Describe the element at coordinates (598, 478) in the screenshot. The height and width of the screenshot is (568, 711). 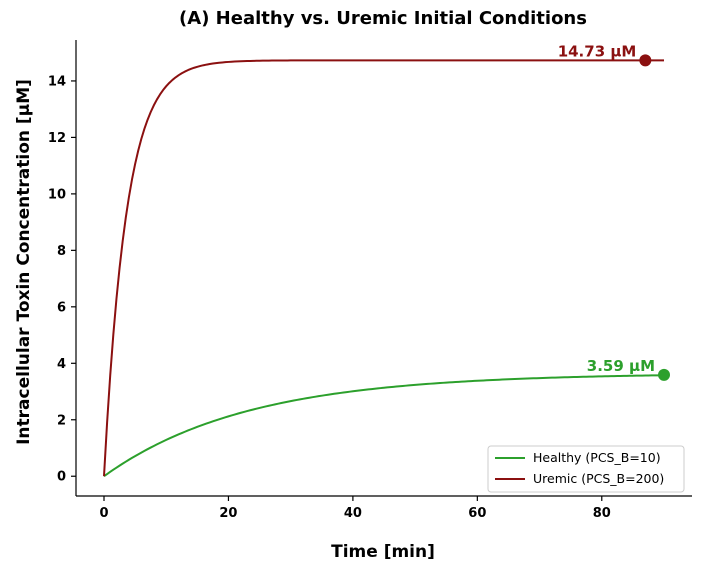
I see `legend-label-uremic: Uremic (PCS_B=200)` at that location.